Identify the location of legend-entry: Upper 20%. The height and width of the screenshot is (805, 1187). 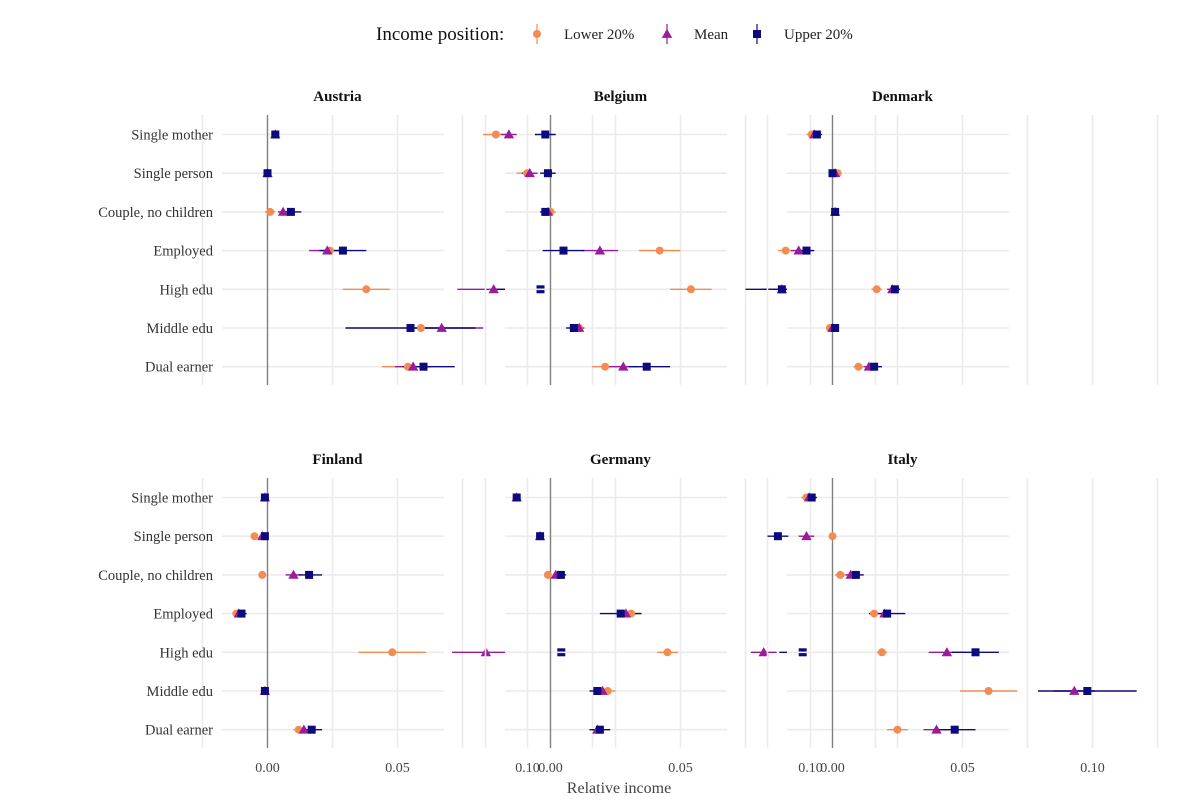
(803, 34).